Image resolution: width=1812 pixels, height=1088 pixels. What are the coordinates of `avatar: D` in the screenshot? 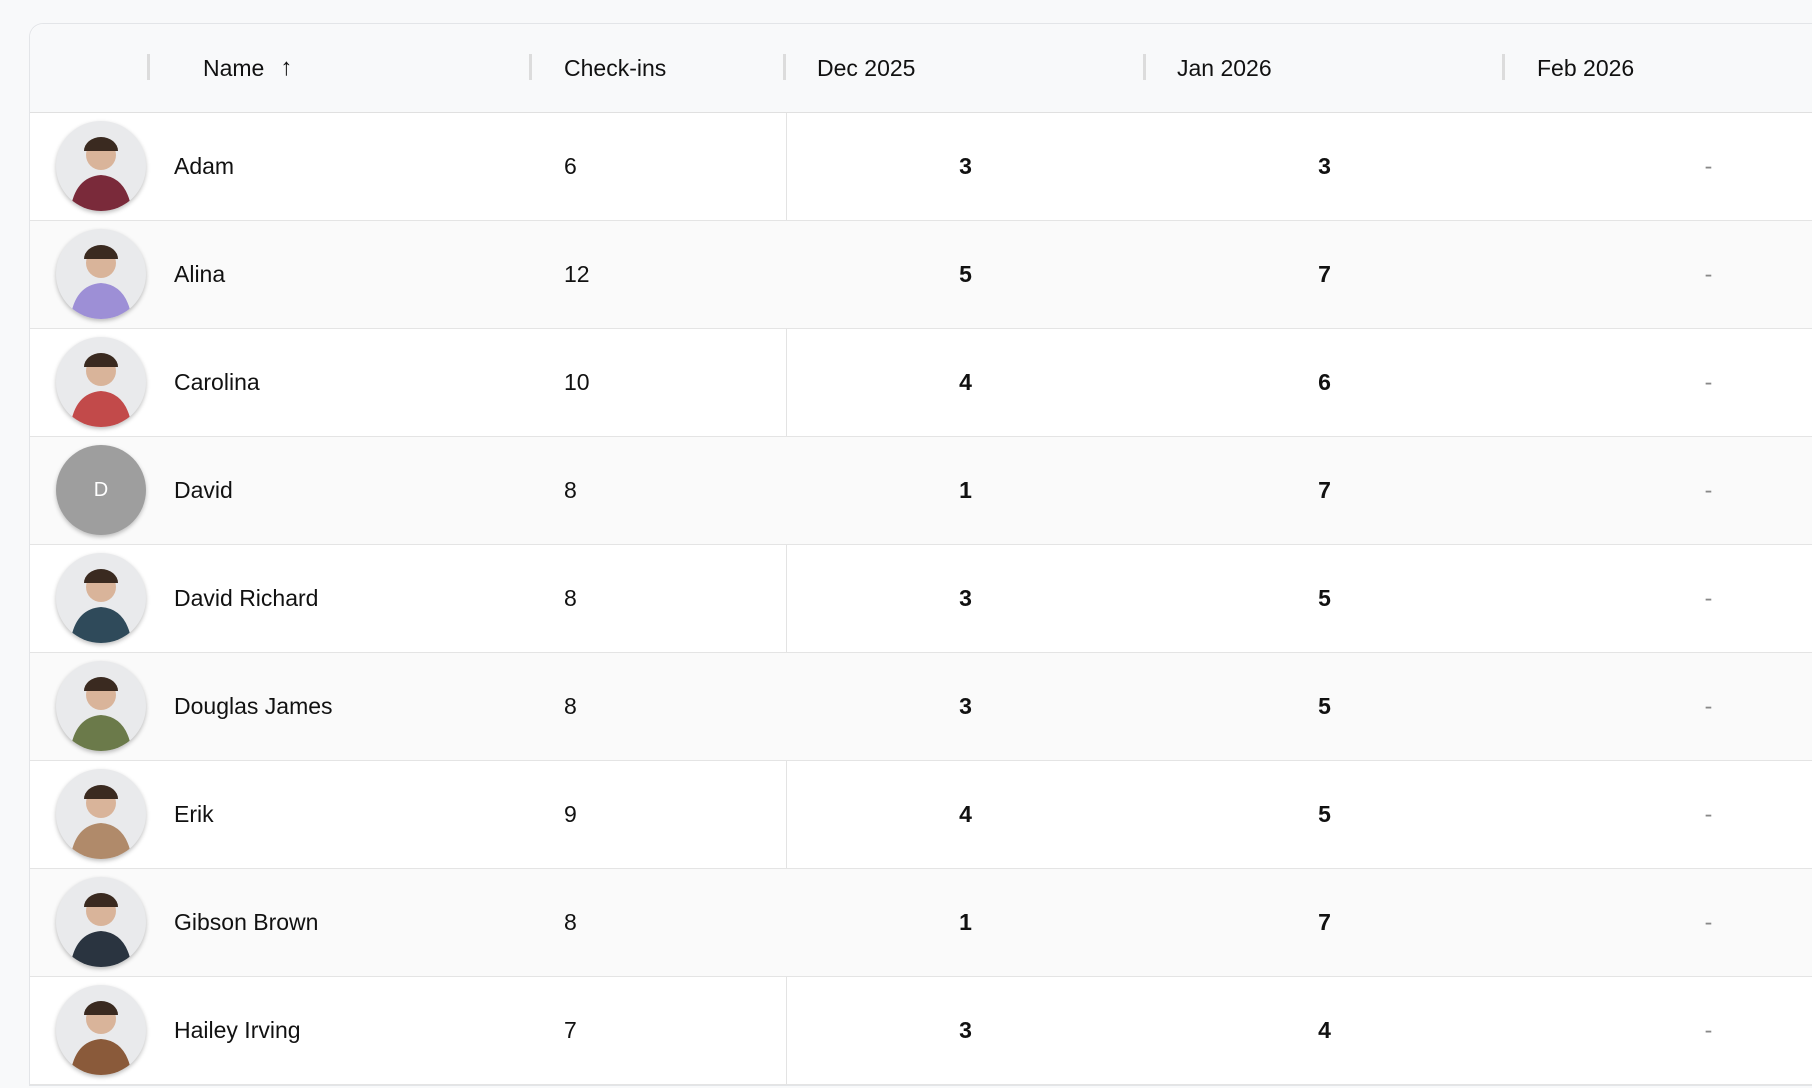 It's located at (101, 490).